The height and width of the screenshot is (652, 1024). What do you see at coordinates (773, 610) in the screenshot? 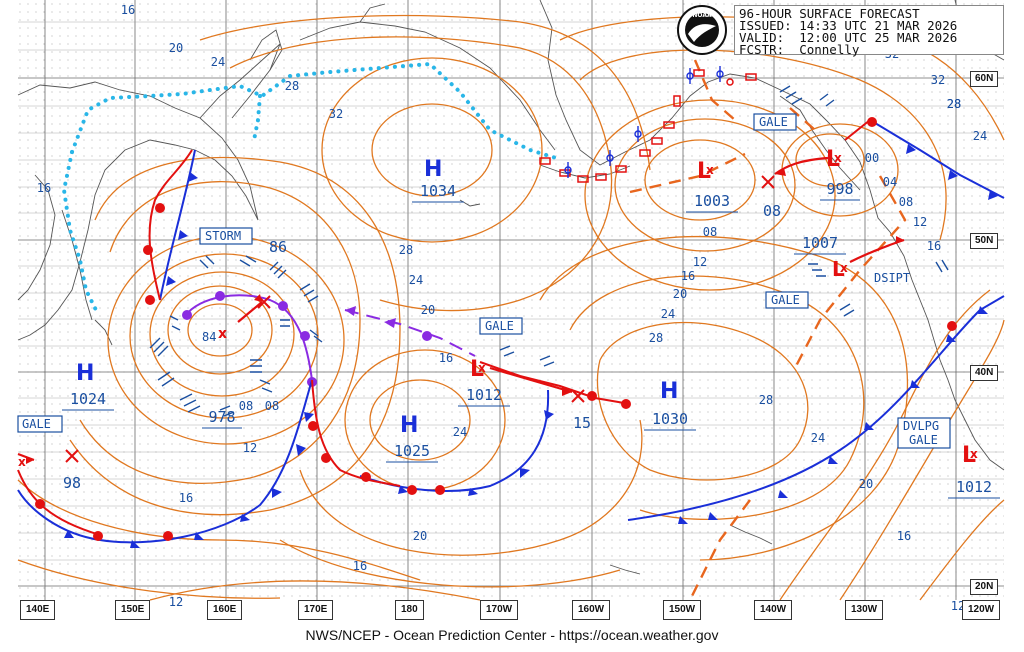
I see `lon-label-140w: 140W` at bounding box center [773, 610].